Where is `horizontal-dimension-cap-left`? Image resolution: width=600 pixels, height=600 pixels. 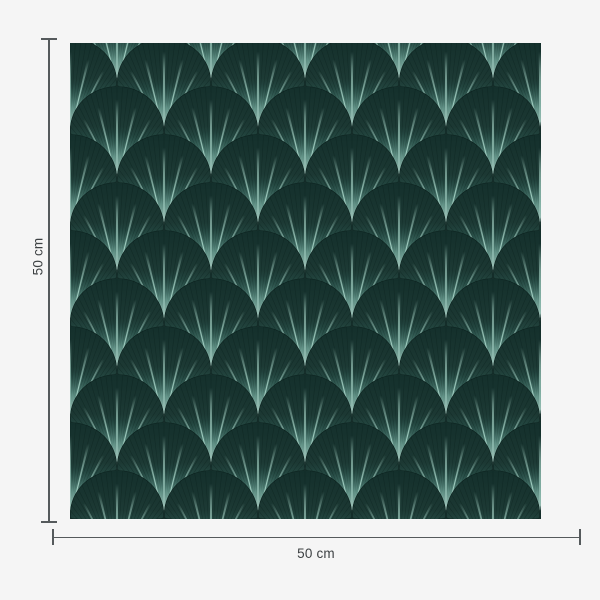
horizontal-dimension-cap-left is located at coordinates (53, 537).